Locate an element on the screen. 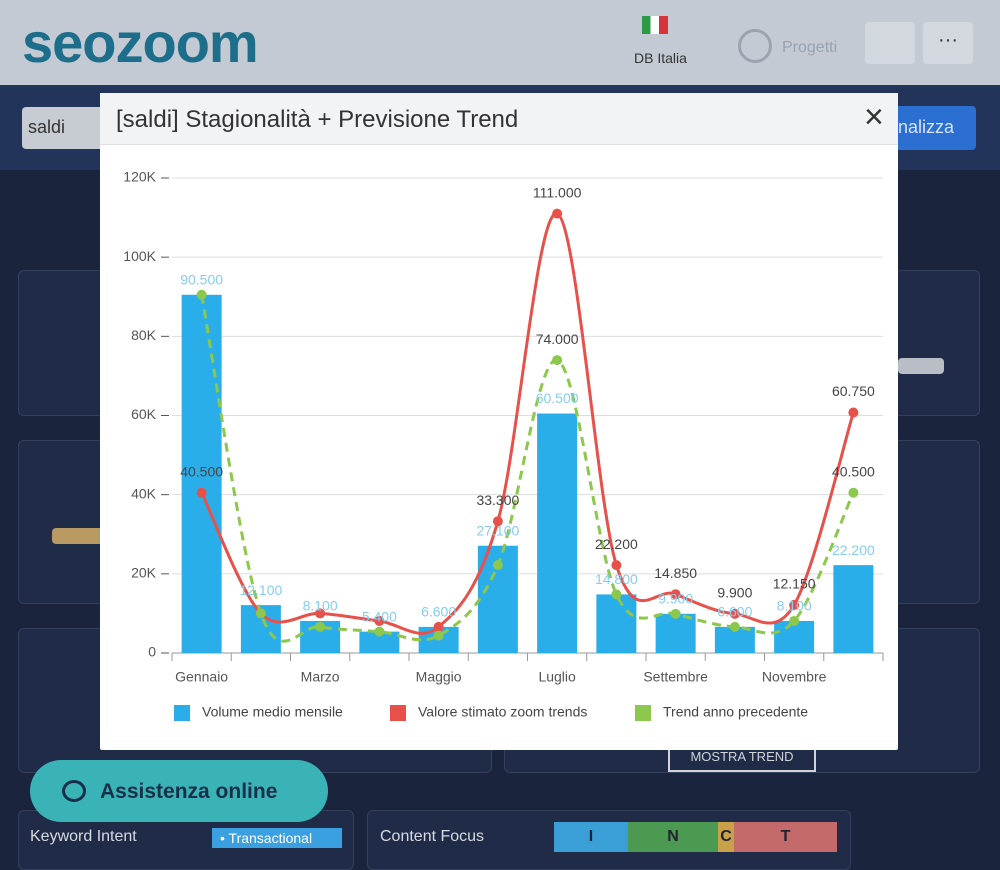 The image size is (1000, 870). logo: seozoom is located at coordinates (140, 42).